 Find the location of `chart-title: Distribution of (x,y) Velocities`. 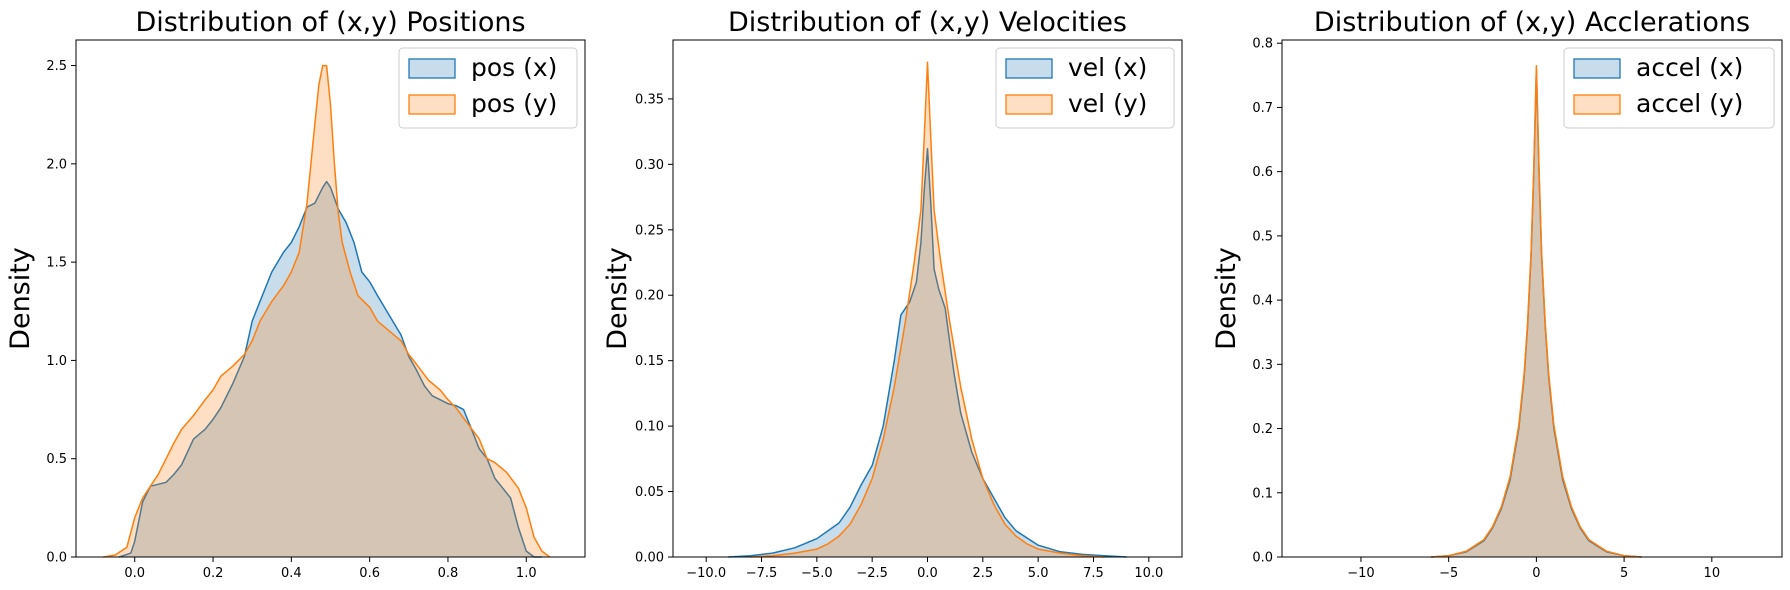

chart-title: Distribution of (x,y) Velocities is located at coordinates (927, 22).